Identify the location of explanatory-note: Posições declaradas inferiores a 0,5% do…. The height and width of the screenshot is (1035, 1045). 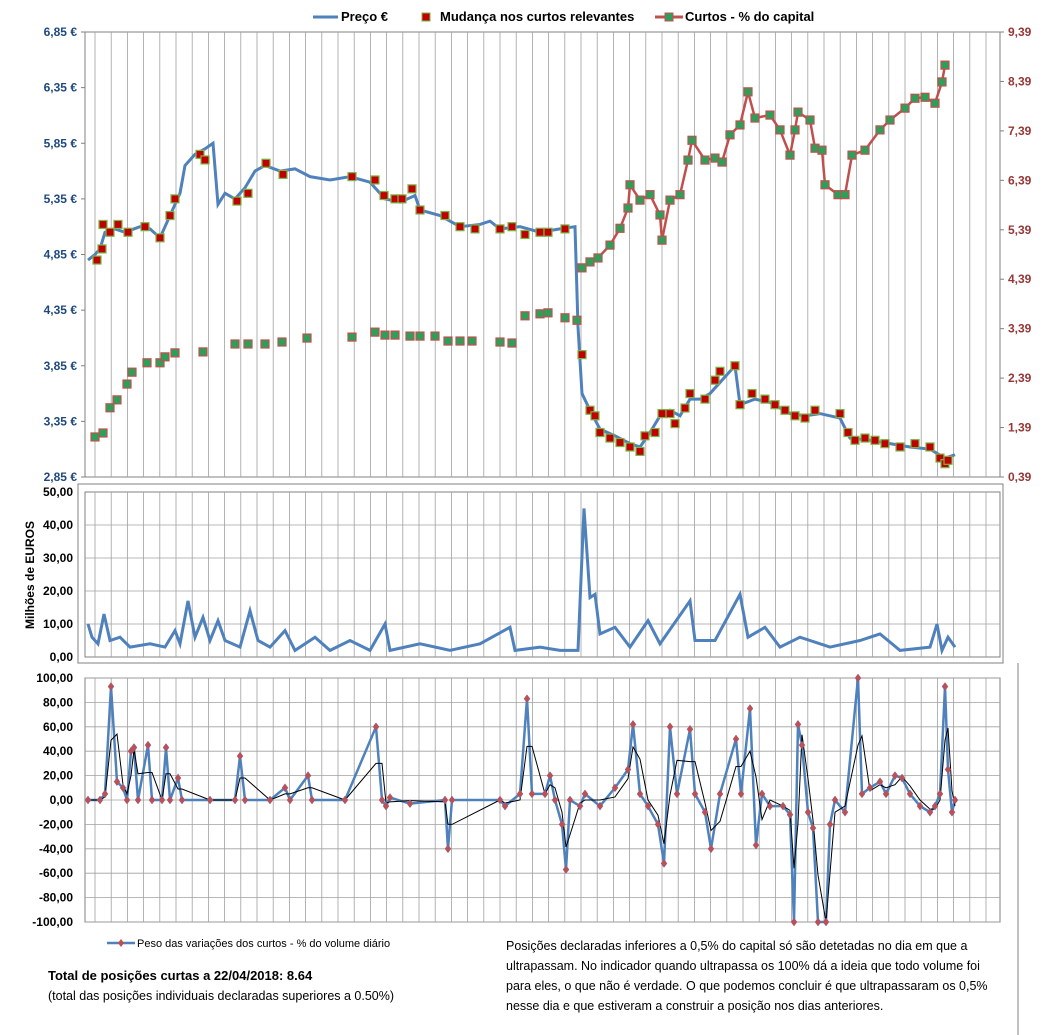
(747, 976).